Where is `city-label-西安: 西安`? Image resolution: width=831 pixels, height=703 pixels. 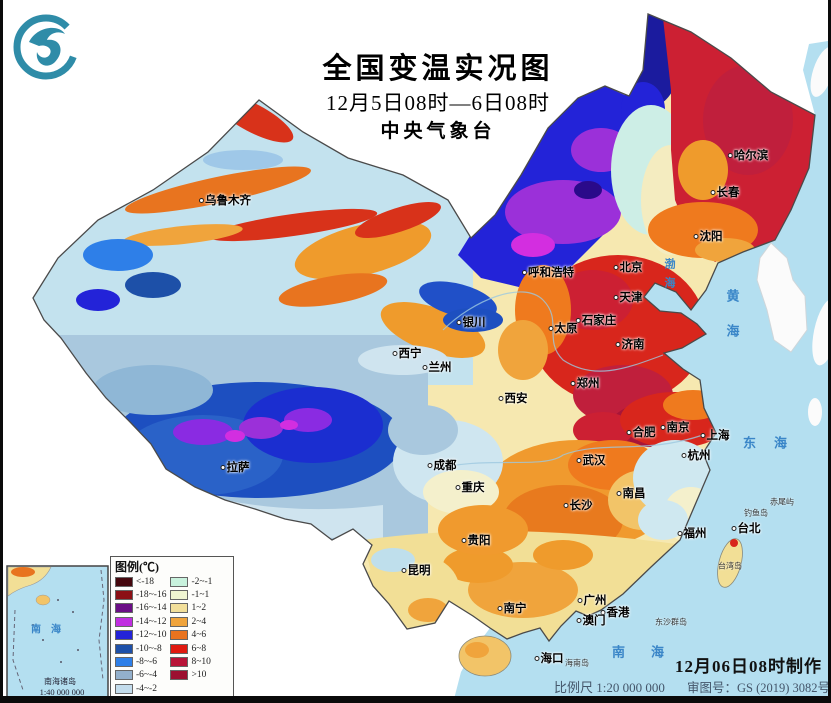 city-label-西安: 西安 is located at coordinates (513, 398).